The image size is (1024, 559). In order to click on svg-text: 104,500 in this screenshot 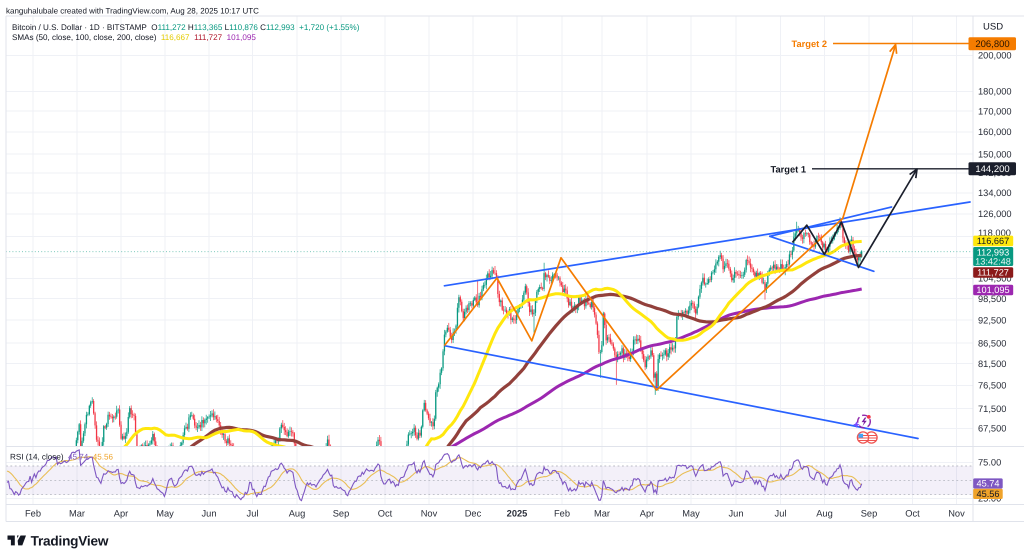, I will do `click(995, 279)`.